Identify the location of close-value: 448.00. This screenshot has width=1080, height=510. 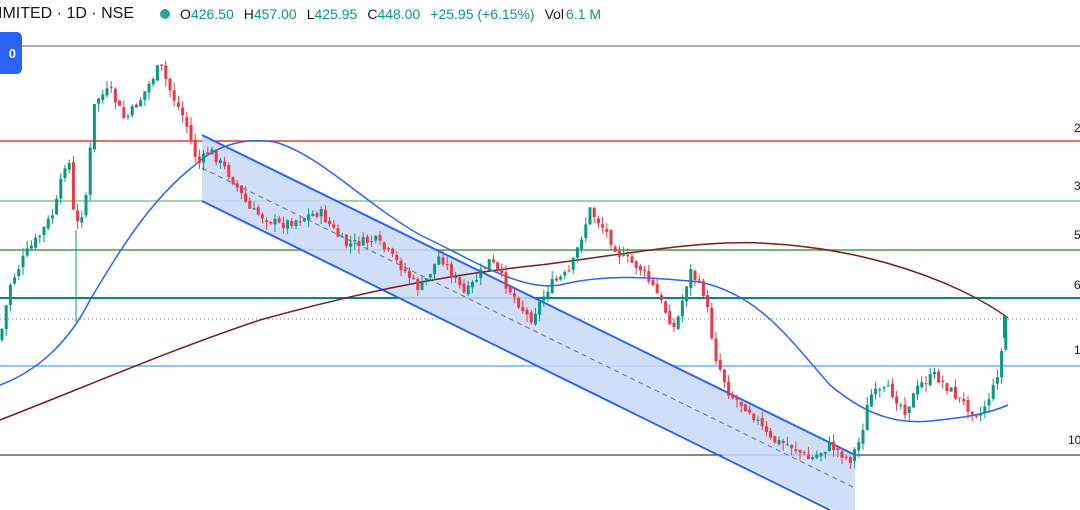
(399, 14).